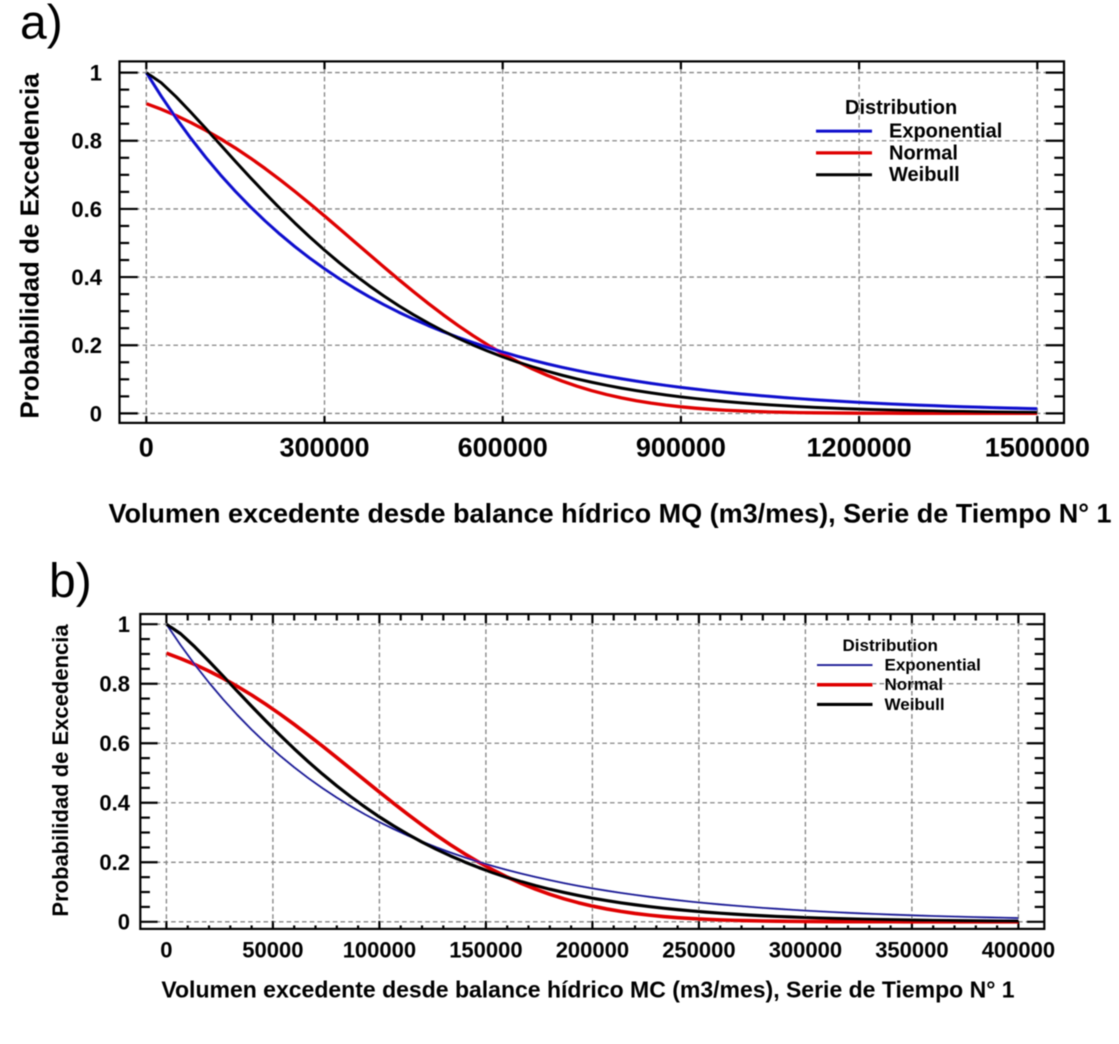 This screenshot has height=1044, width=1119. Describe the element at coordinates (503, 448) in the screenshot. I see `svg-text: 600000` at that location.